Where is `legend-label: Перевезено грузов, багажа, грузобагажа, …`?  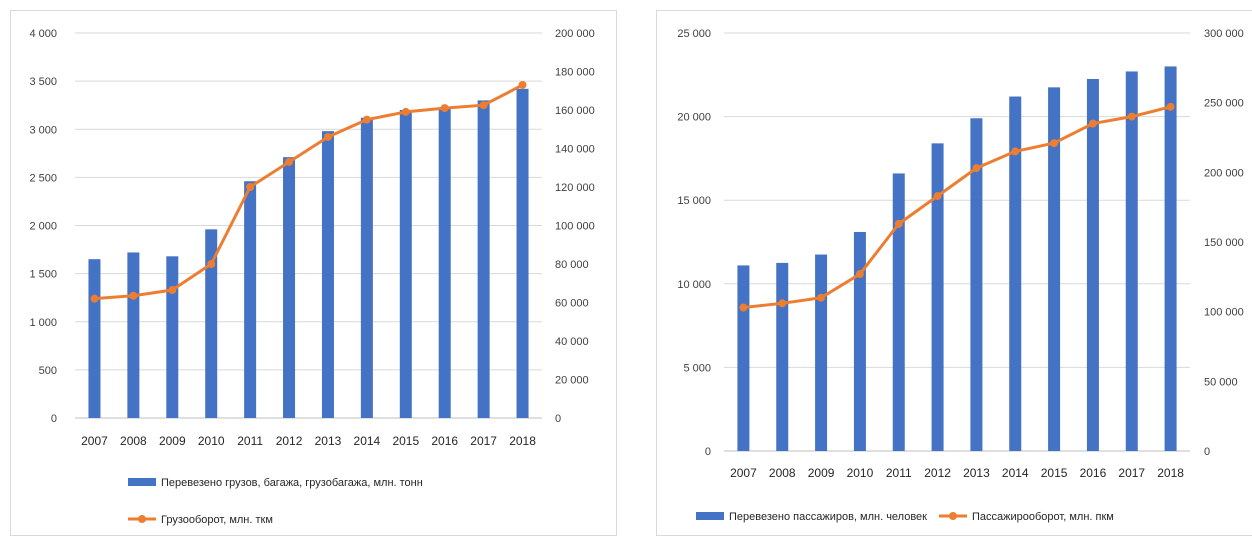
legend-label: Перевезено грузов, багажа, грузобагажа, … is located at coordinates (292, 483).